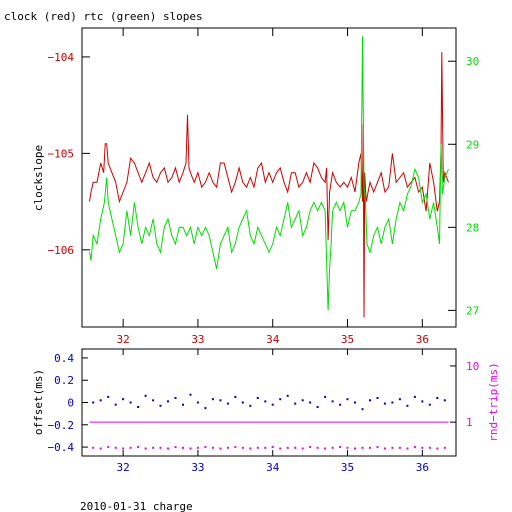 The width and height of the screenshot is (512, 512). Describe the element at coordinates (61, 447) in the screenshot. I see `y-tick-label: −0.4` at that location.